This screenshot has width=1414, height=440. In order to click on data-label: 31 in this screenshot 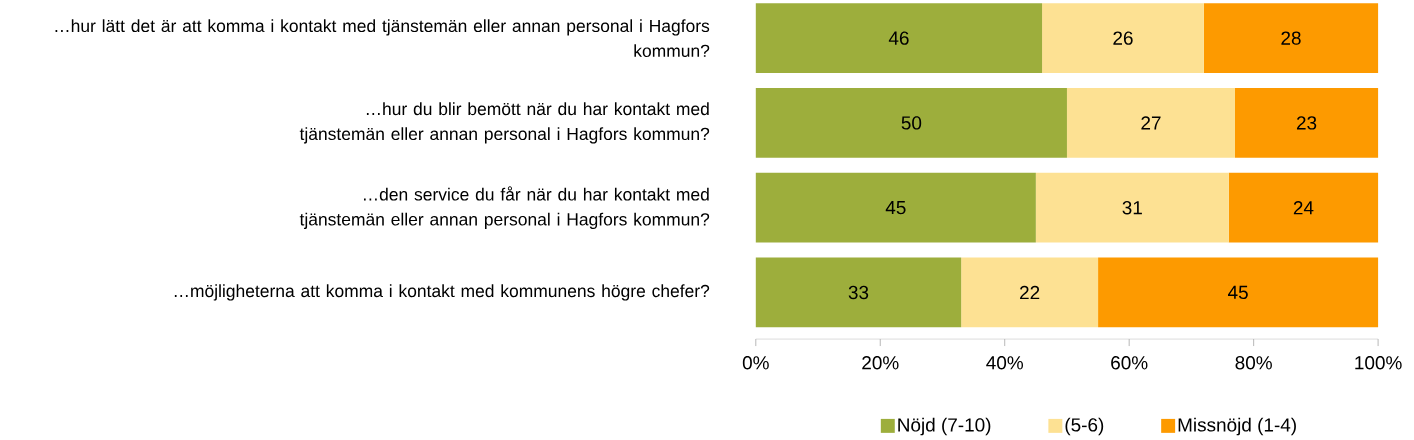, I will do `click(1132, 208)`.